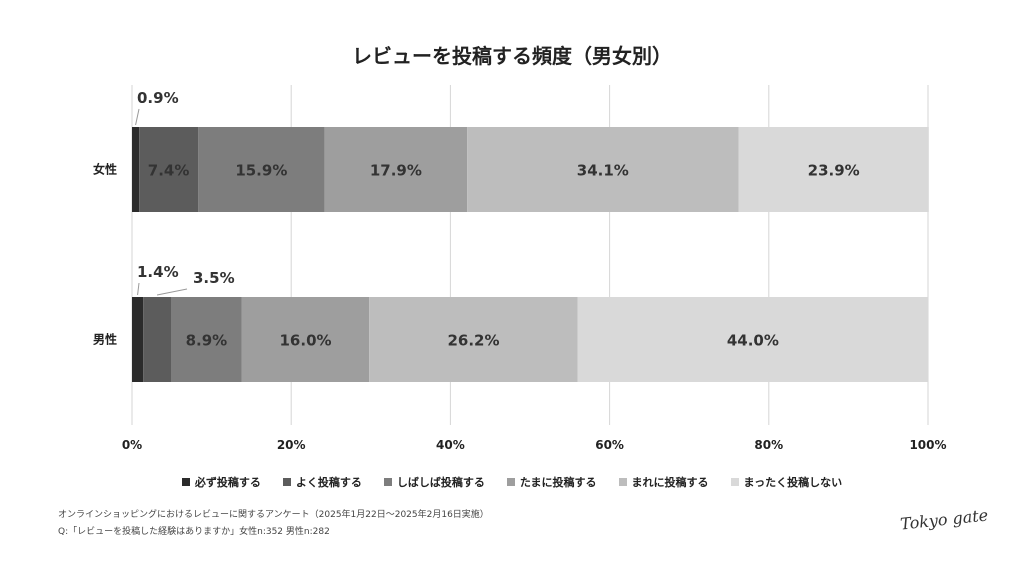 This screenshot has width=1024, height=576. What do you see at coordinates (105, 169) in the screenshot?
I see `category-label: 女性` at bounding box center [105, 169].